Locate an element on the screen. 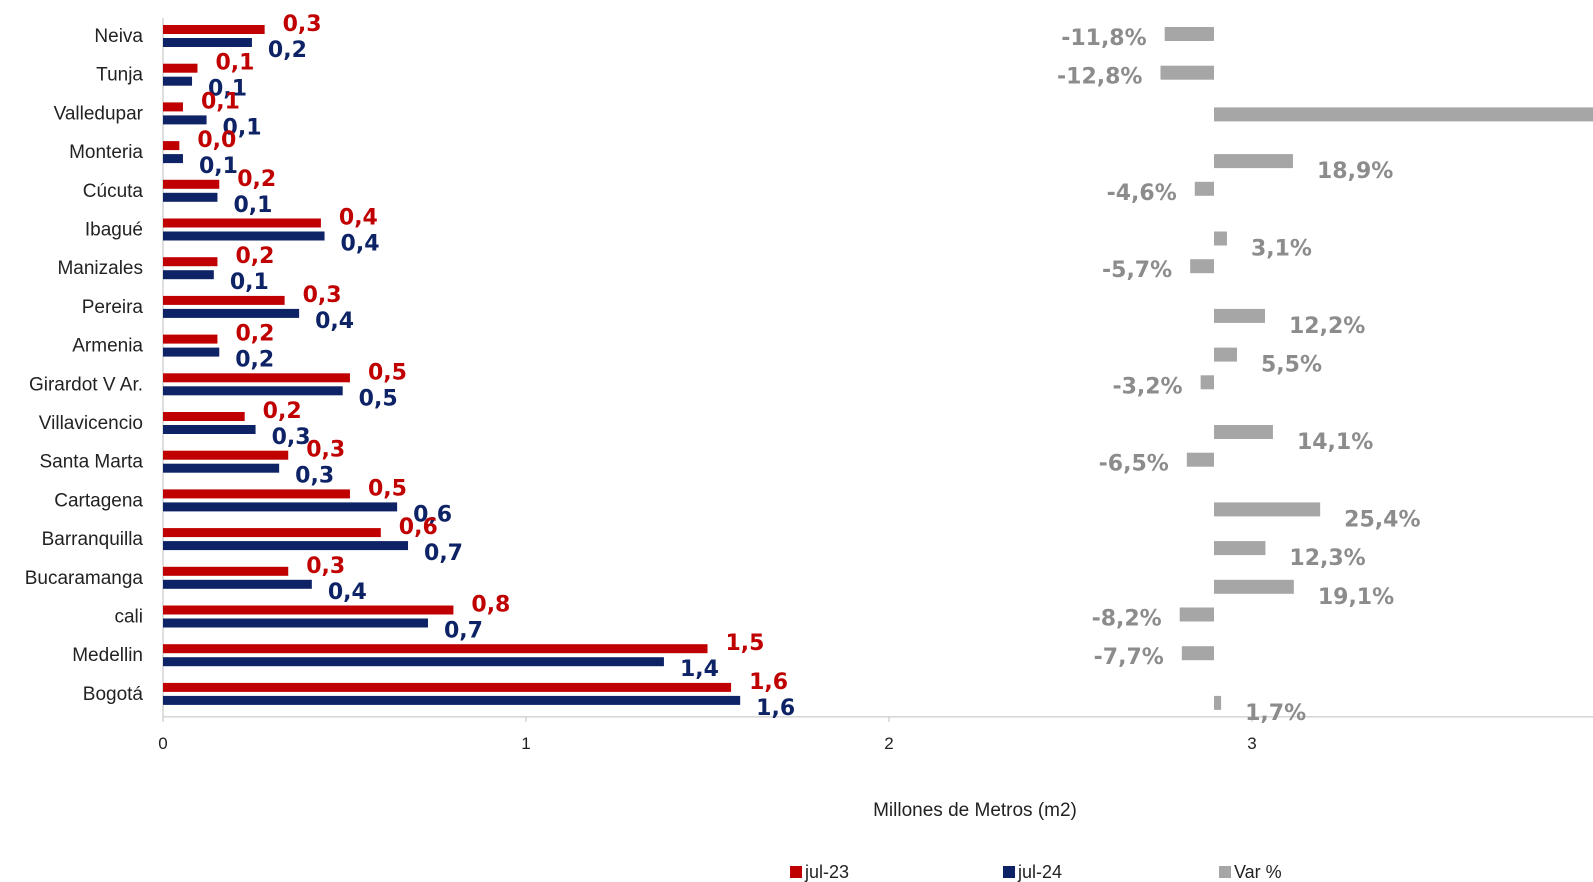 This screenshot has height=882, width=1593. data-label-var: -11,8% is located at coordinates (1103, 38).